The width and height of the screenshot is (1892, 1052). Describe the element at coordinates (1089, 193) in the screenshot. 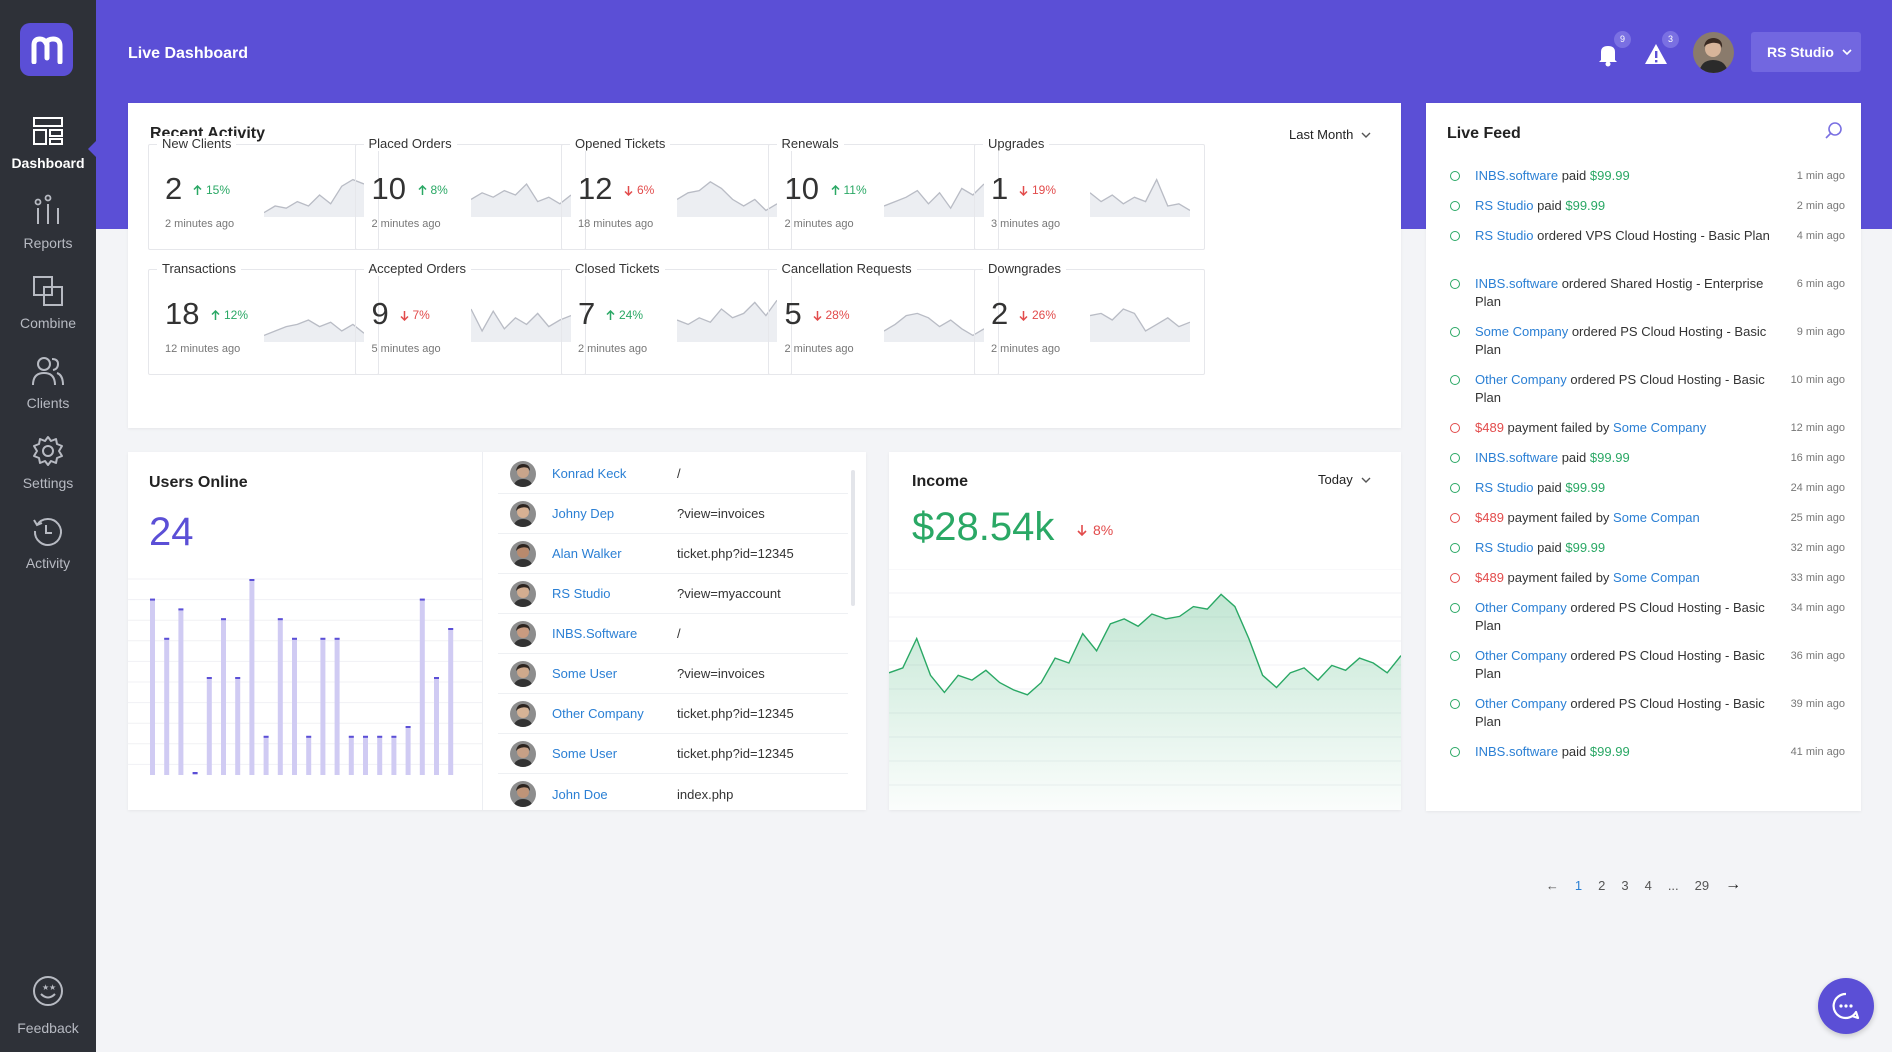

I see `stat-tile: Upgrades 1 19% 3 minutes ago` at that location.